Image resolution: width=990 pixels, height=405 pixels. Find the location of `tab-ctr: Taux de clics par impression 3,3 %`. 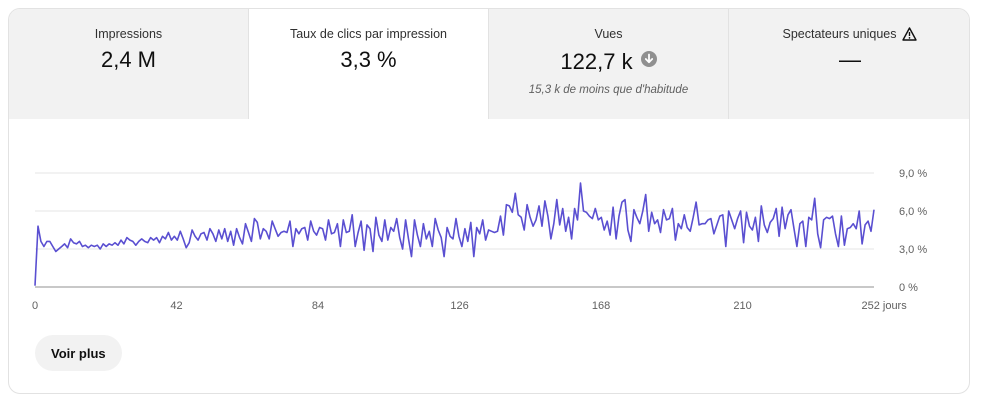

tab-ctr: Taux de clics par impression 3,3 % is located at coordinates (369, 64).